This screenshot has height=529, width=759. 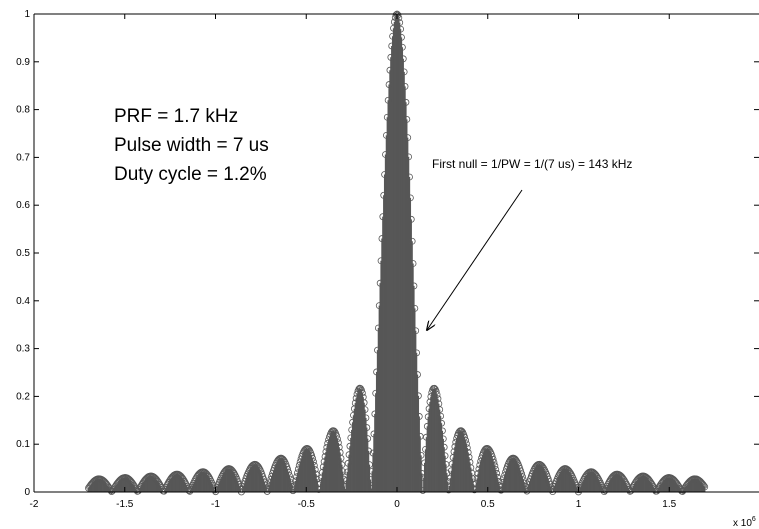 What do you see at coordinates (488, 504) in the screenshot?
I see `x-tick-label: 0.5` at bounding box center [488, 504].